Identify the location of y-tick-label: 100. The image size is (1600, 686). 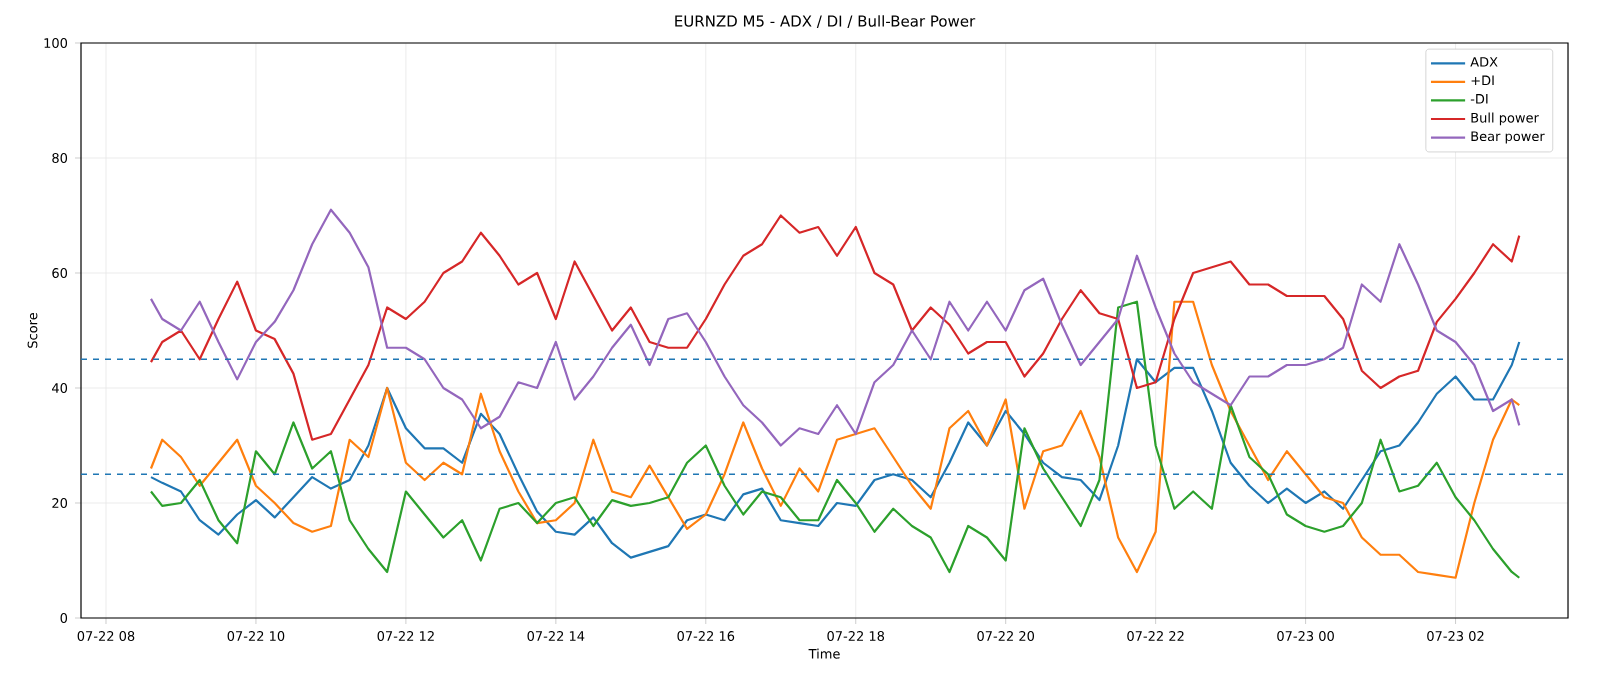
(56, 43).